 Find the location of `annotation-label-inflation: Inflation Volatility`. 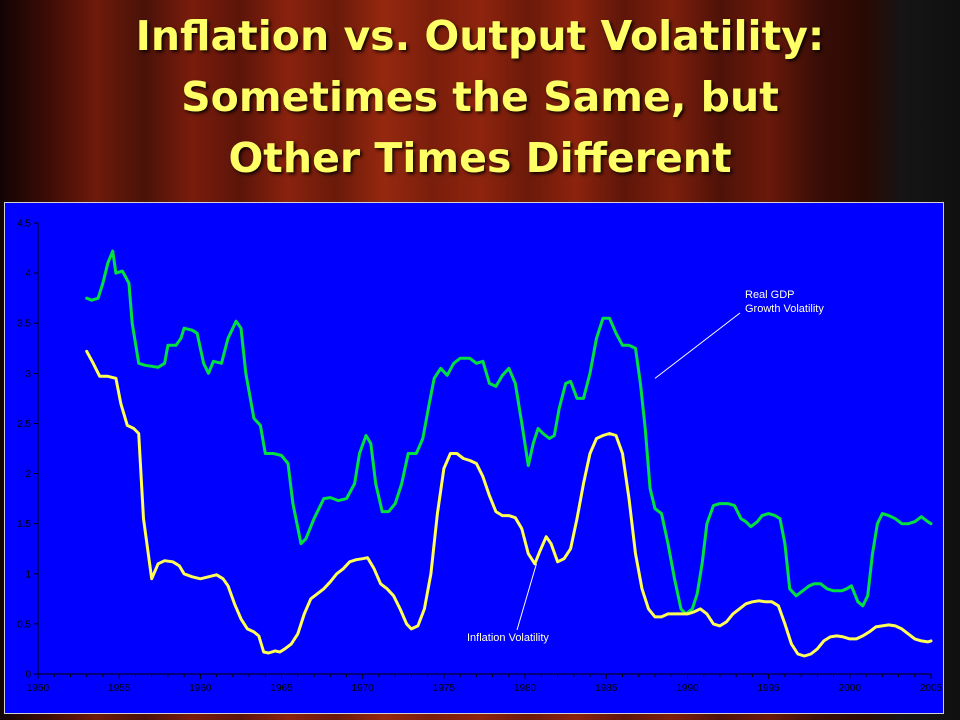

annotation-label-inflation: Inflation Volatility is located at coordinates (508, 638).